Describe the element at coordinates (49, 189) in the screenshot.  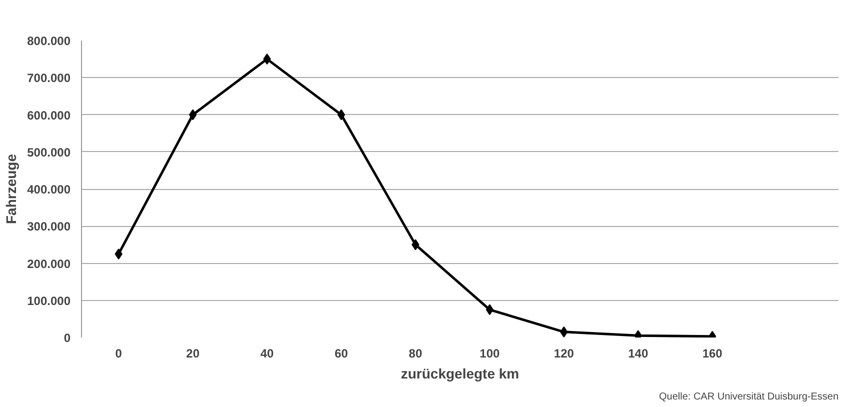
I see `y-tick-label: 400.000` at that location.